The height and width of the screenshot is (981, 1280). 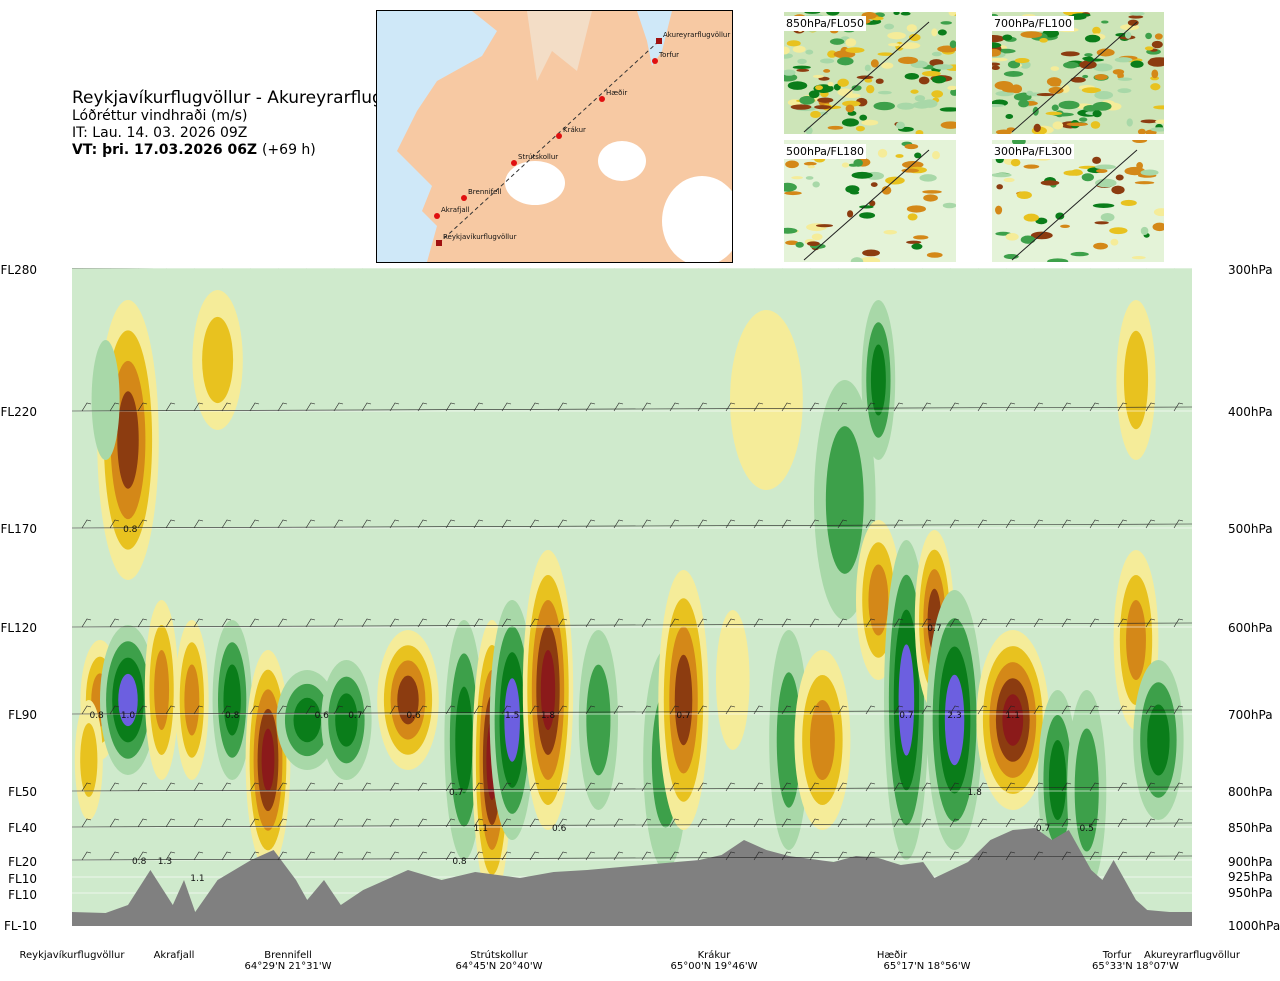 What do you see at coordinates (1078, 73) in the screenshot?
I see `minimap-700: 700hPa/FL100` at bounding box center [1078, 73].